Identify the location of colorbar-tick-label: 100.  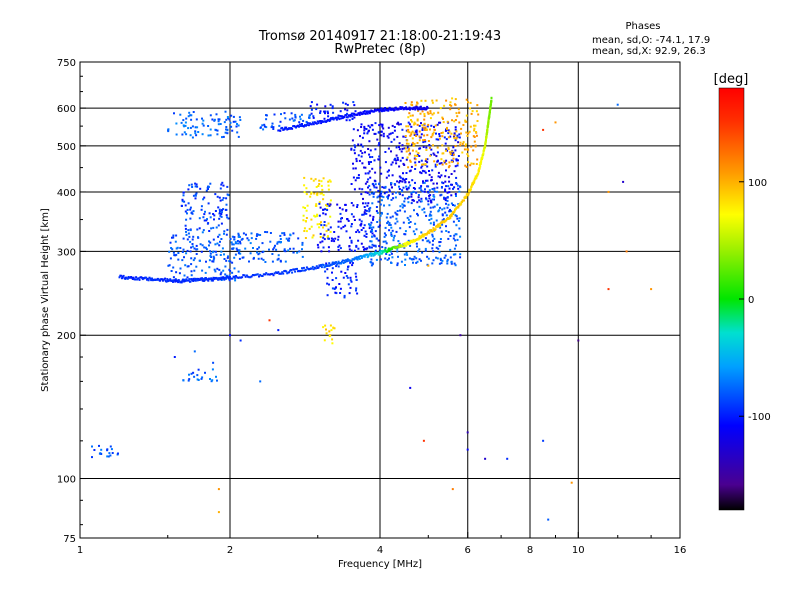
(757, 183).